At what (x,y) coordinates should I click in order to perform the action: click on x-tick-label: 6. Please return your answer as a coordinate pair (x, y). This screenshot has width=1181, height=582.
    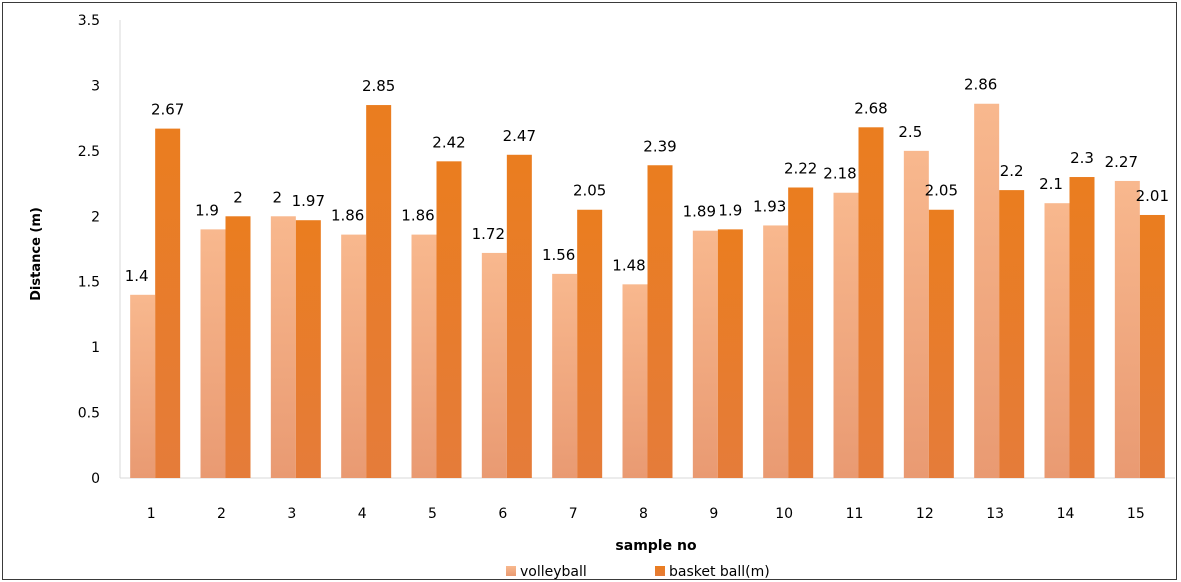
    Looking at the image, I should click on (502, 514).